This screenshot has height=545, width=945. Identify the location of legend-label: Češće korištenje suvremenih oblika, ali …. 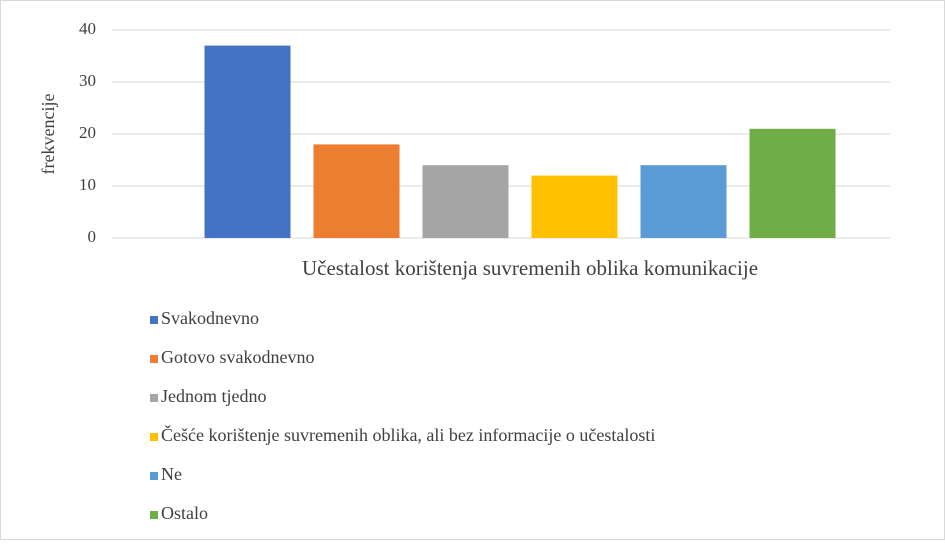
(408, 434).